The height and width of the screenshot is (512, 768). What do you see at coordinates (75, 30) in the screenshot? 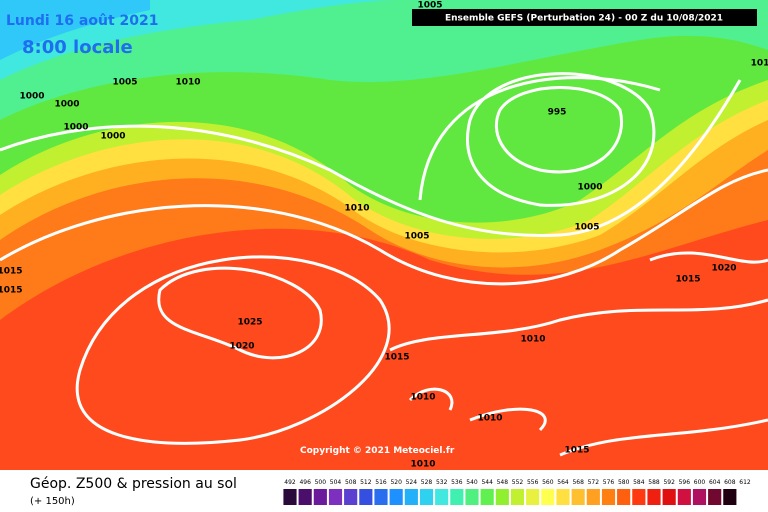
I see `band-blue` at bounding box center [75, 30].